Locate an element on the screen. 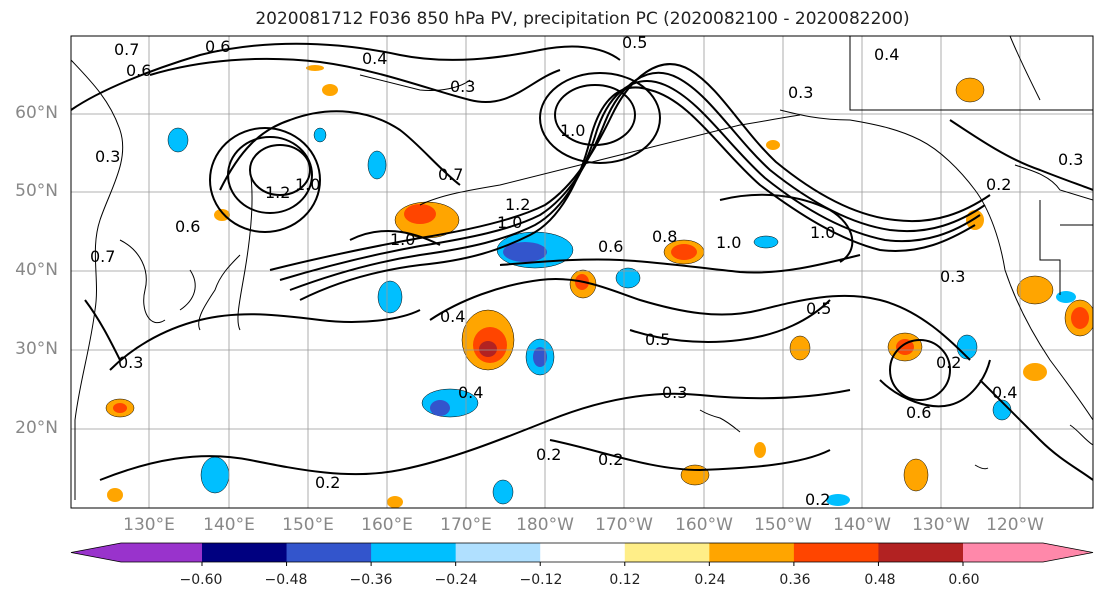  colorbar is located at coordinates (582, 554).